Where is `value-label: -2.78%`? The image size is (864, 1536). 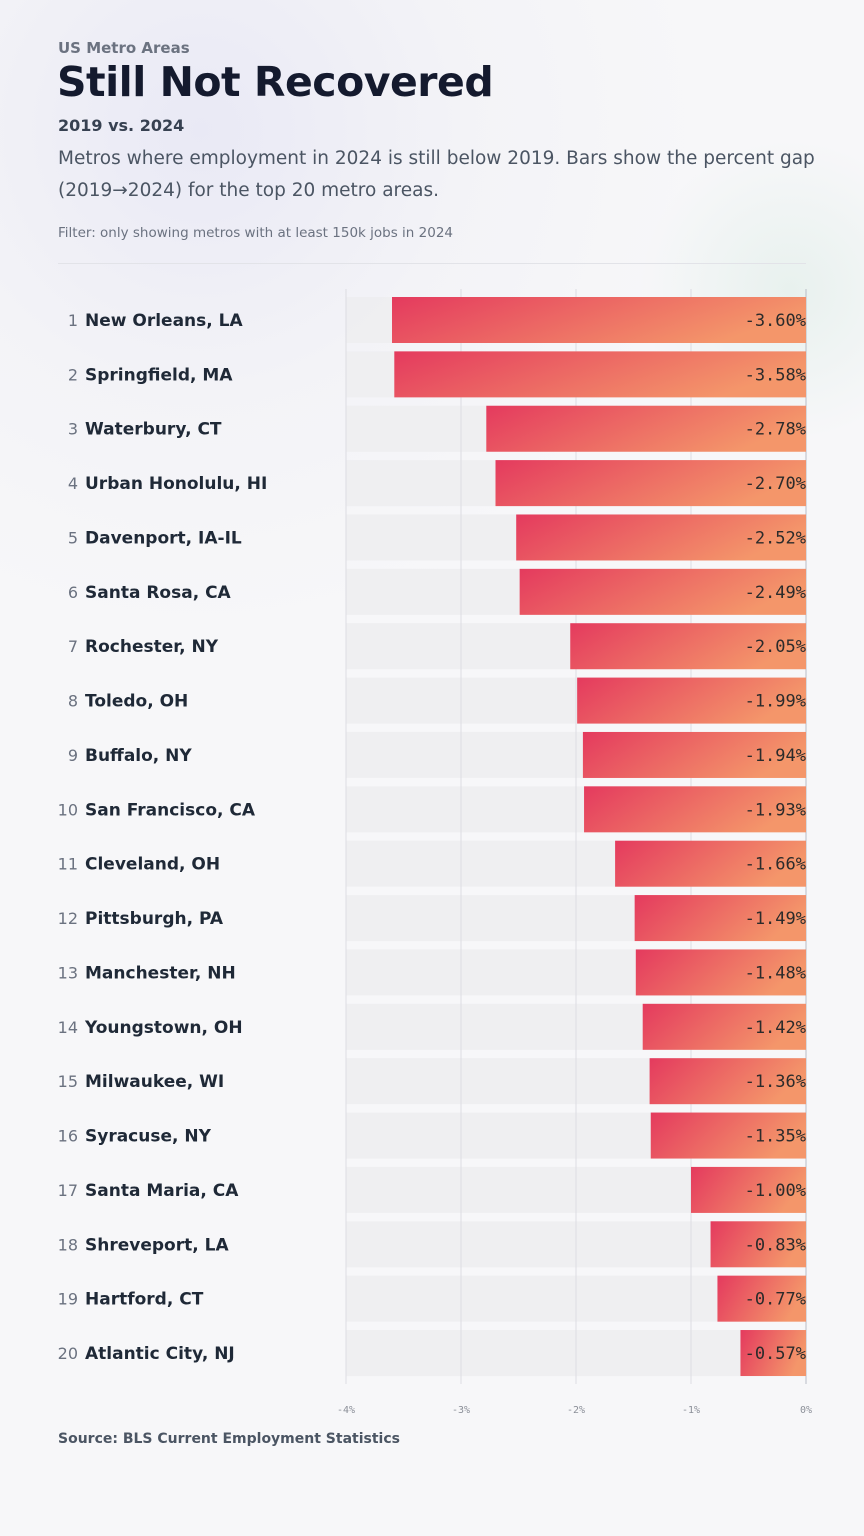 value-label: -2.78% is located at coordinates (775, 430).